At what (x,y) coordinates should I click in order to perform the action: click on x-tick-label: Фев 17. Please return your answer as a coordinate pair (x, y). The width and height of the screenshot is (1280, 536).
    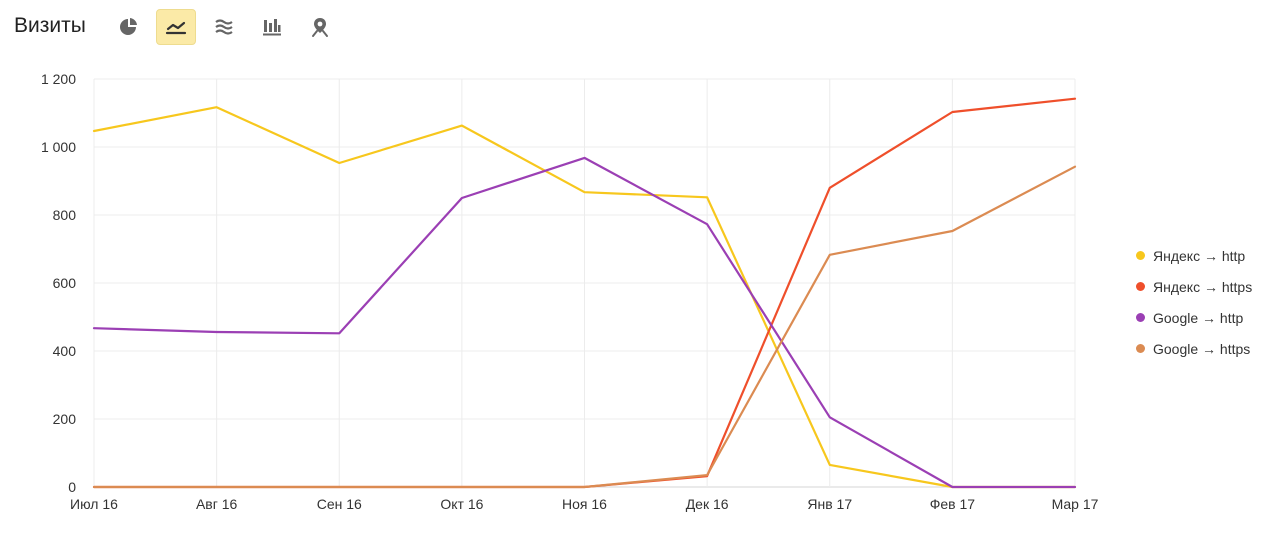
    Looking at the image, I should click on (953, 504).